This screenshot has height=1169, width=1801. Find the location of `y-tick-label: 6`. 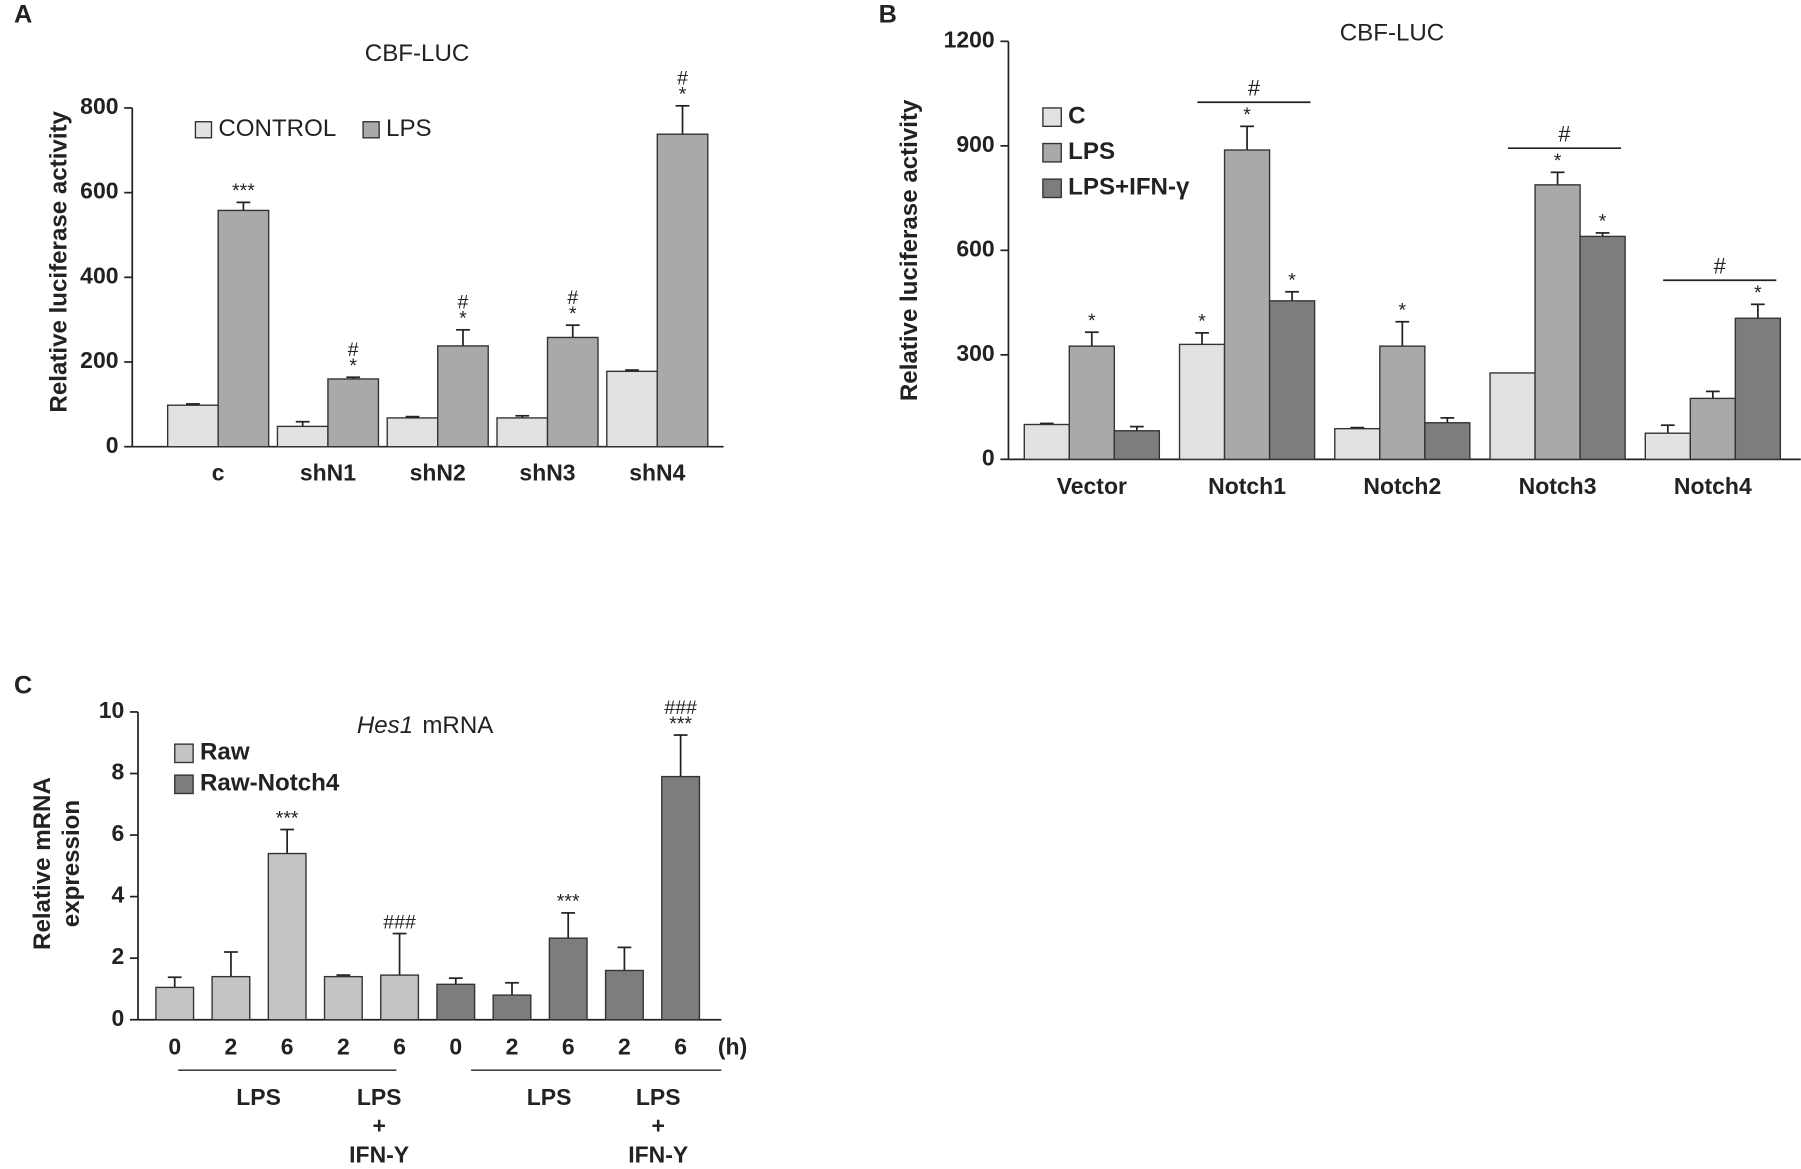

y-tick-label: 6 is located at coordinates (117, 833).